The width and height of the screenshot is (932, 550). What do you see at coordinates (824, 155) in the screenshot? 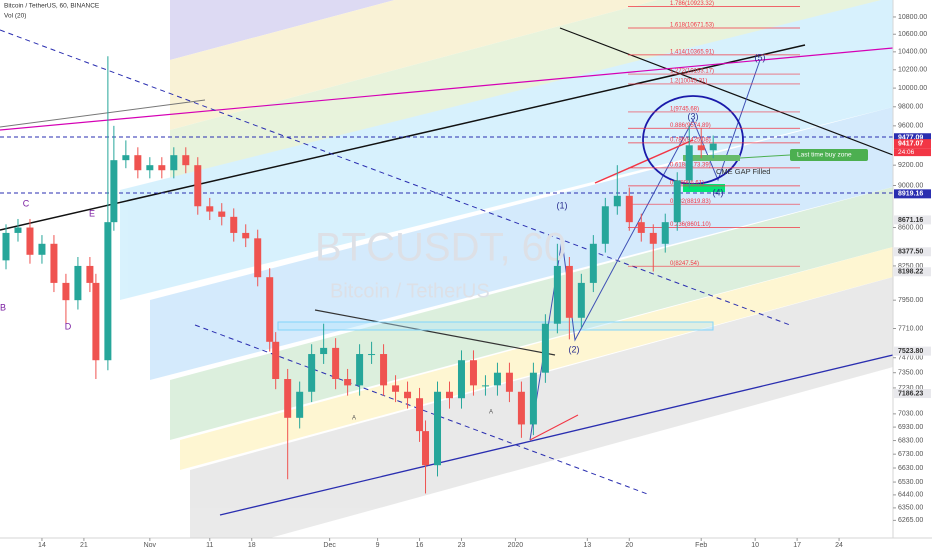
I see `note: Last time buy zone` at bounding box center [824, 155].